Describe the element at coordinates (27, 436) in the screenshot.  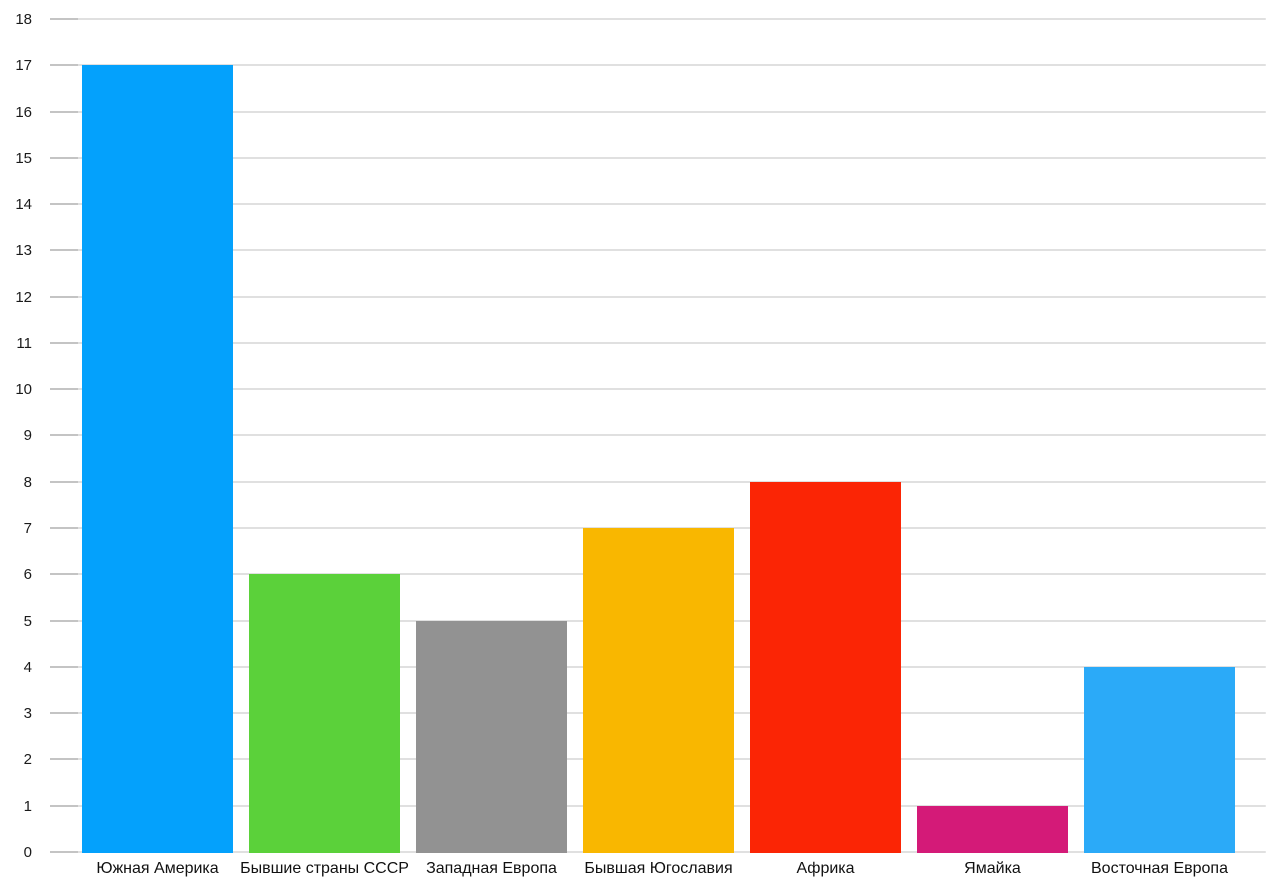
I see `y-axis-tick-label: 9` at that location.